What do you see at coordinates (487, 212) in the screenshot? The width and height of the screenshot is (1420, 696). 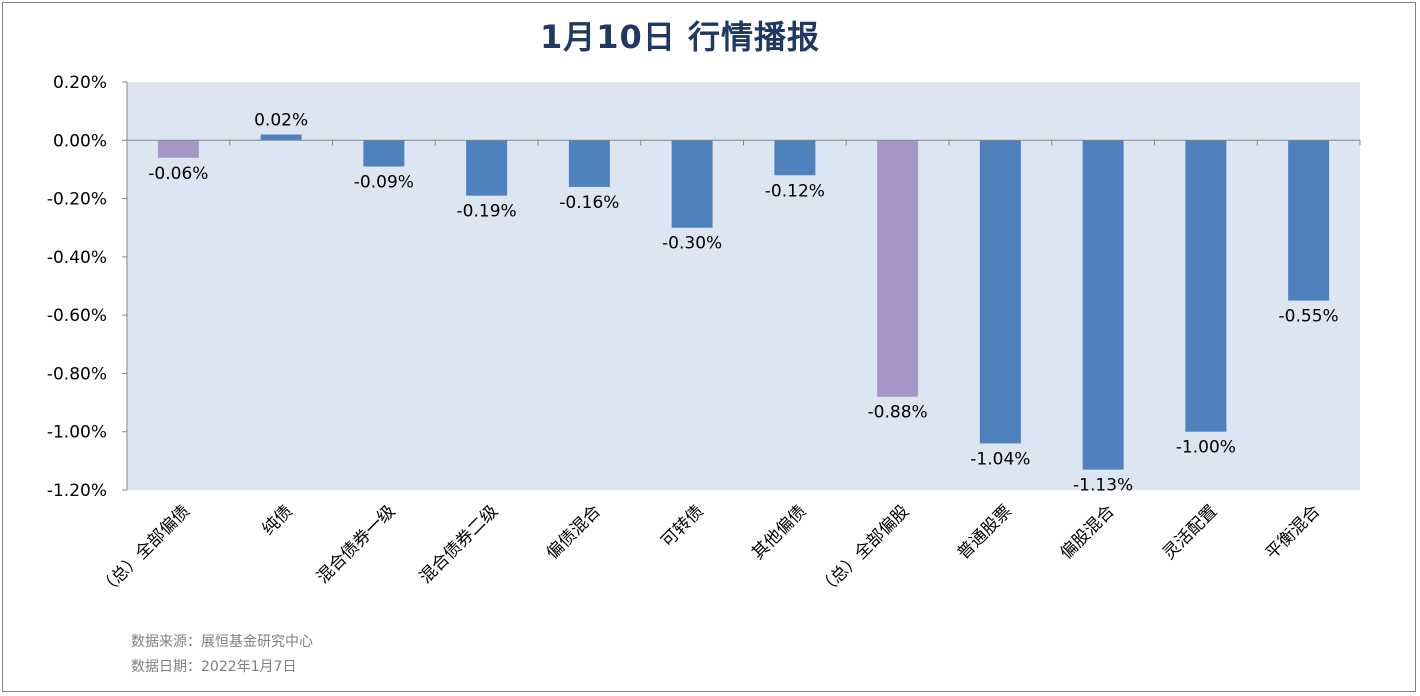 I see `data-label: -0.19%` at bounding box center [487, 212].